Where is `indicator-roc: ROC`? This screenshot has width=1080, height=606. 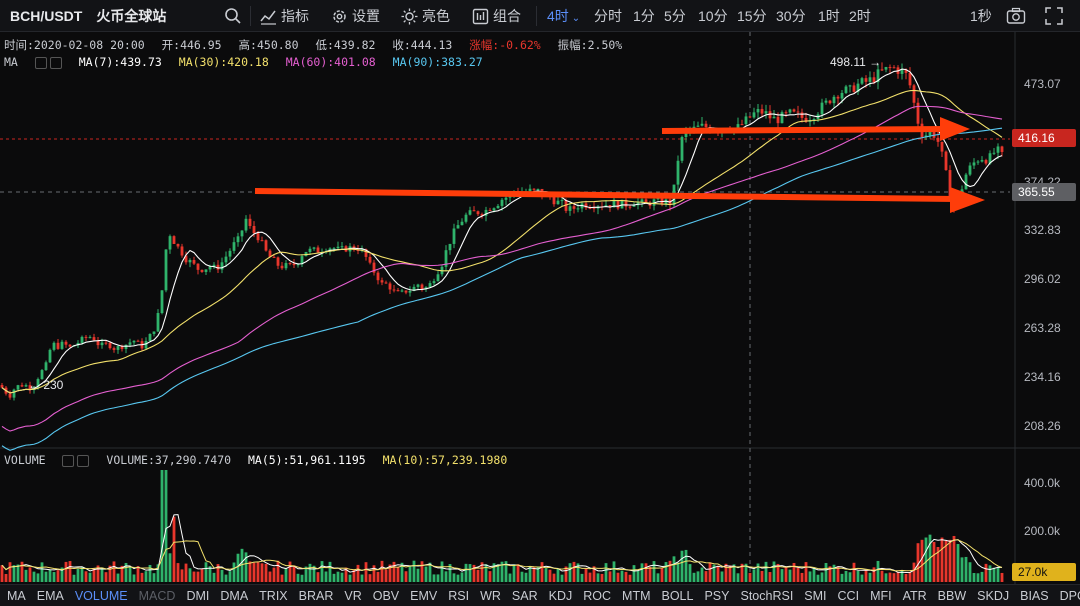
indicator-roc: ROC is located at coordinates (597, 595).